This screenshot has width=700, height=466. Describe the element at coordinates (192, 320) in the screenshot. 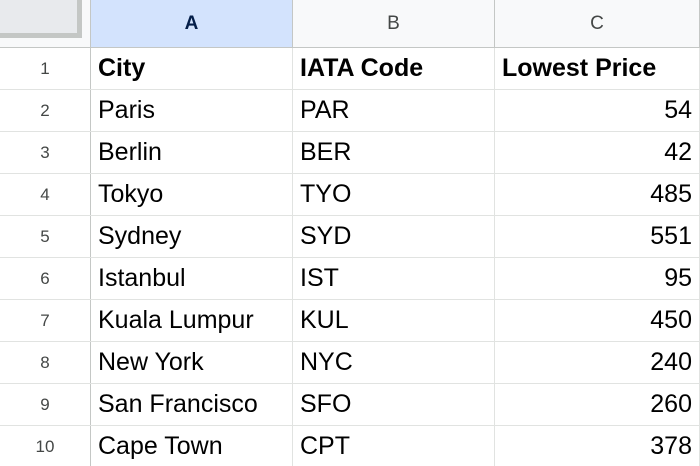

I see `cell-a7: Kuala Lumpur` at that location.